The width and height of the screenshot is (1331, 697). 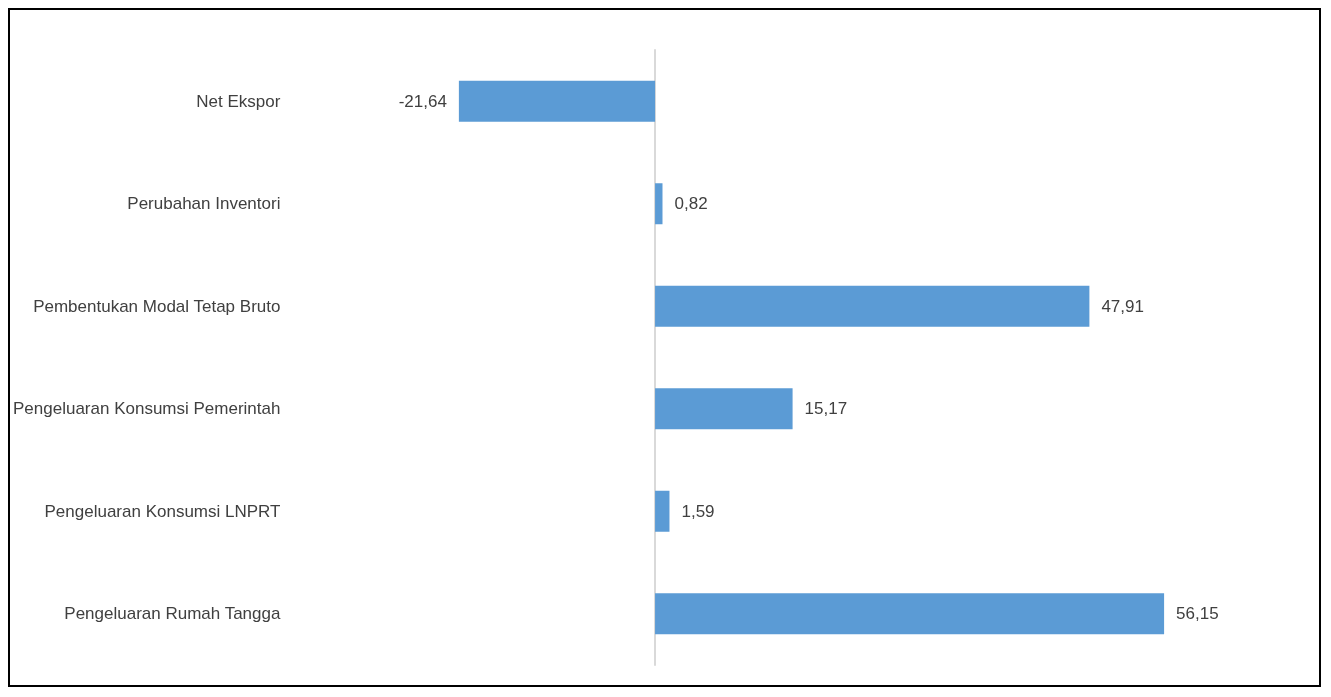 I want to click on data-label: 56,15, so click(x=1197, y=614).